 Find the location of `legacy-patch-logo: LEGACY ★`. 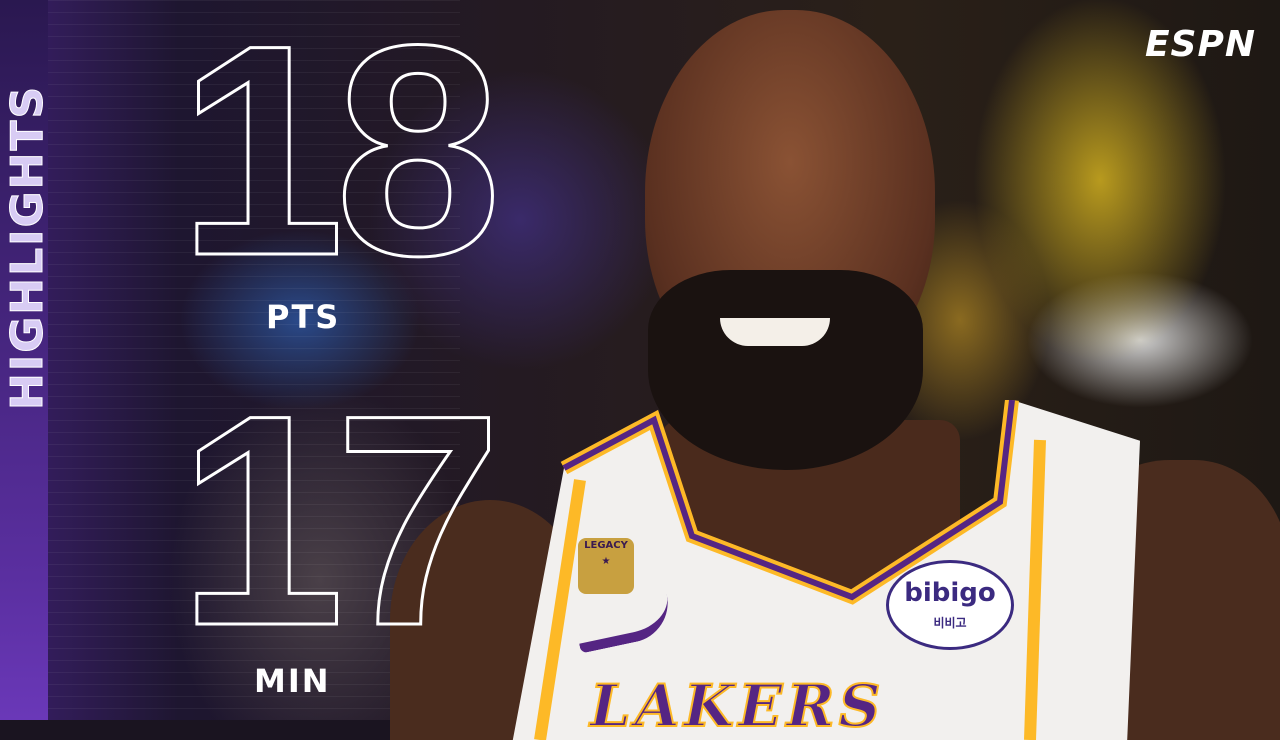

legacy-patch-logo: LEGACY ★ is located at coordinates (606, 566).